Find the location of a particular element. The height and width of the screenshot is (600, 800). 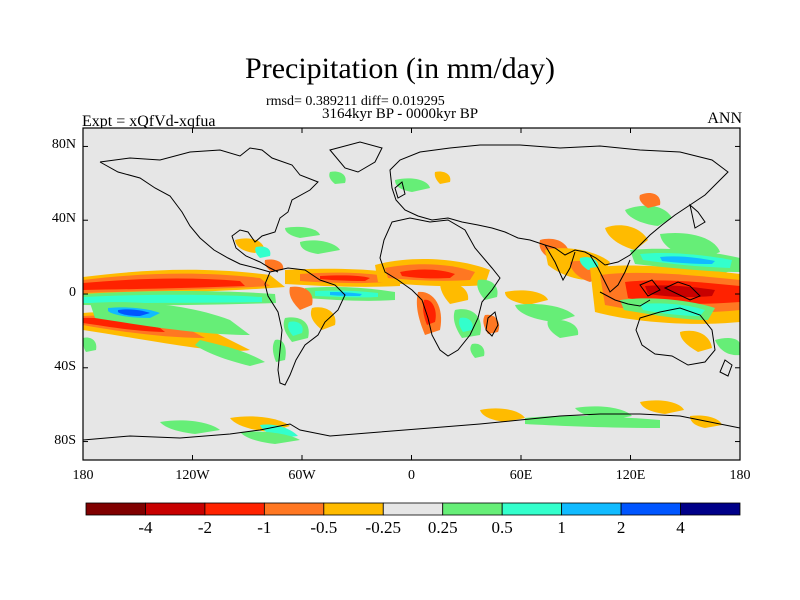

coastline-eurasia is located at coordinates (559, 205).